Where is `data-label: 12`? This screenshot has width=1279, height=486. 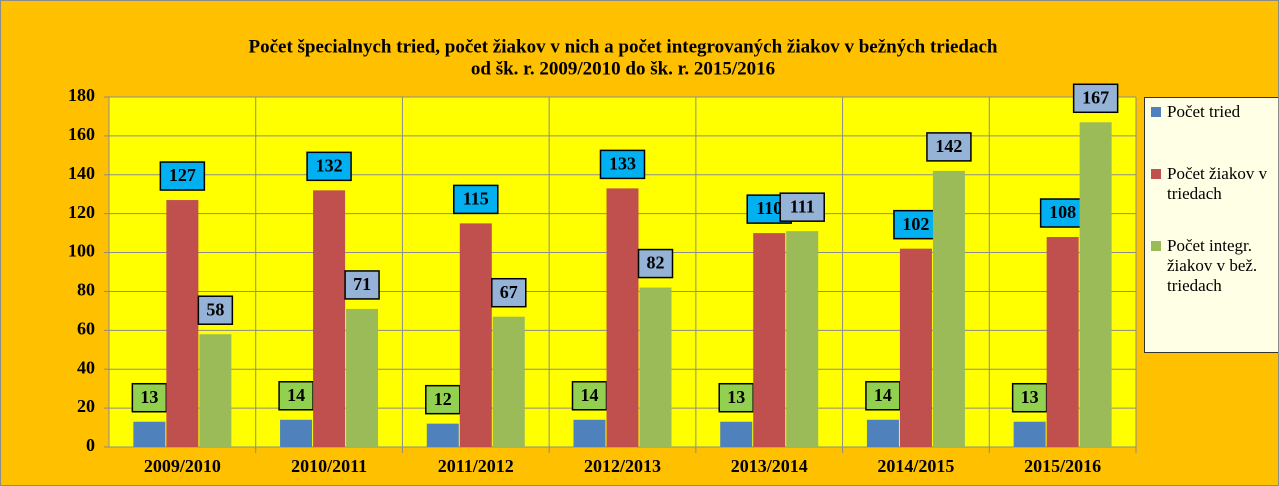
data-label: 12 is located at coordinates (443, 399).